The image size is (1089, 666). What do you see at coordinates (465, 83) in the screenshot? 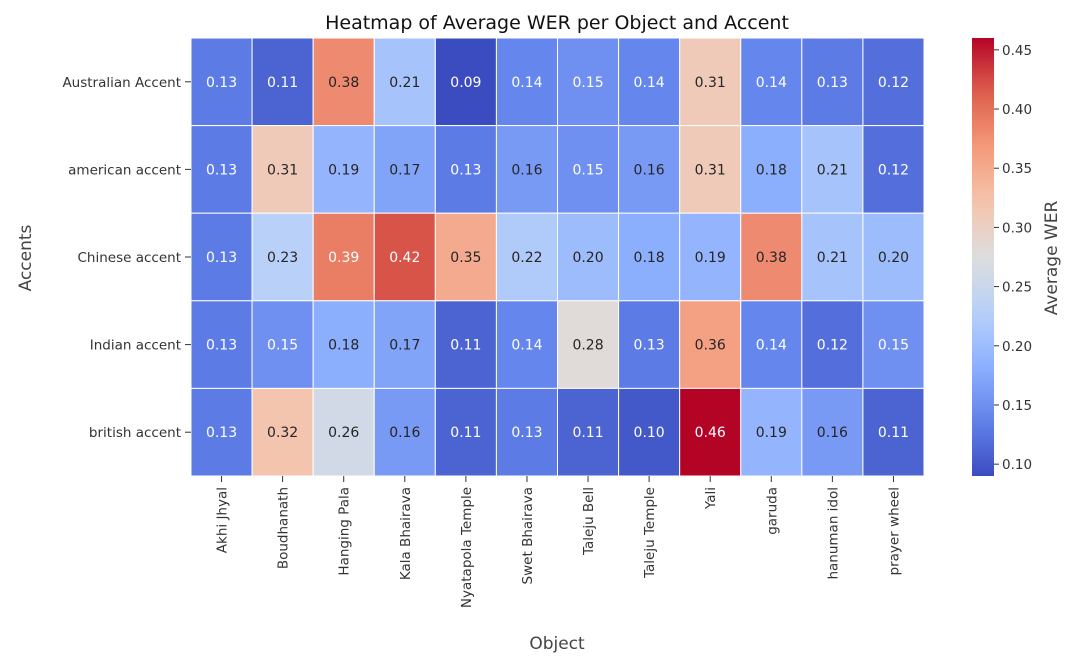
I see `heatmap-cell-value: 0.09` at bounding box center [465, 83].